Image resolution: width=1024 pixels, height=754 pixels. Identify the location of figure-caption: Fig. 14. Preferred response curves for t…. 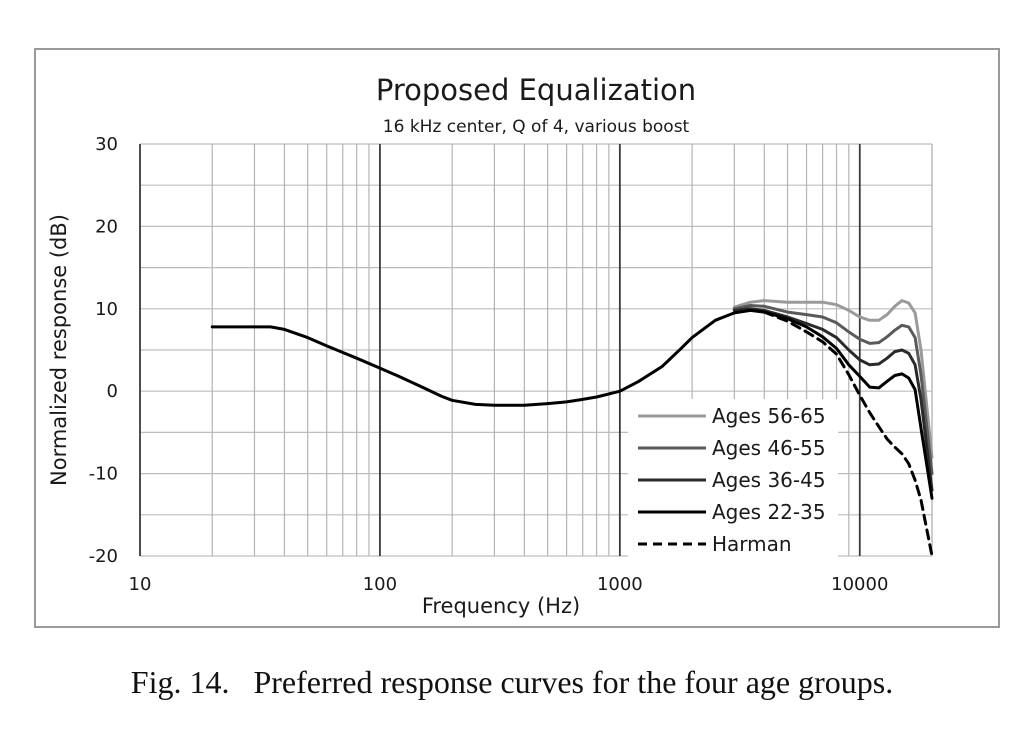
(512, 682).